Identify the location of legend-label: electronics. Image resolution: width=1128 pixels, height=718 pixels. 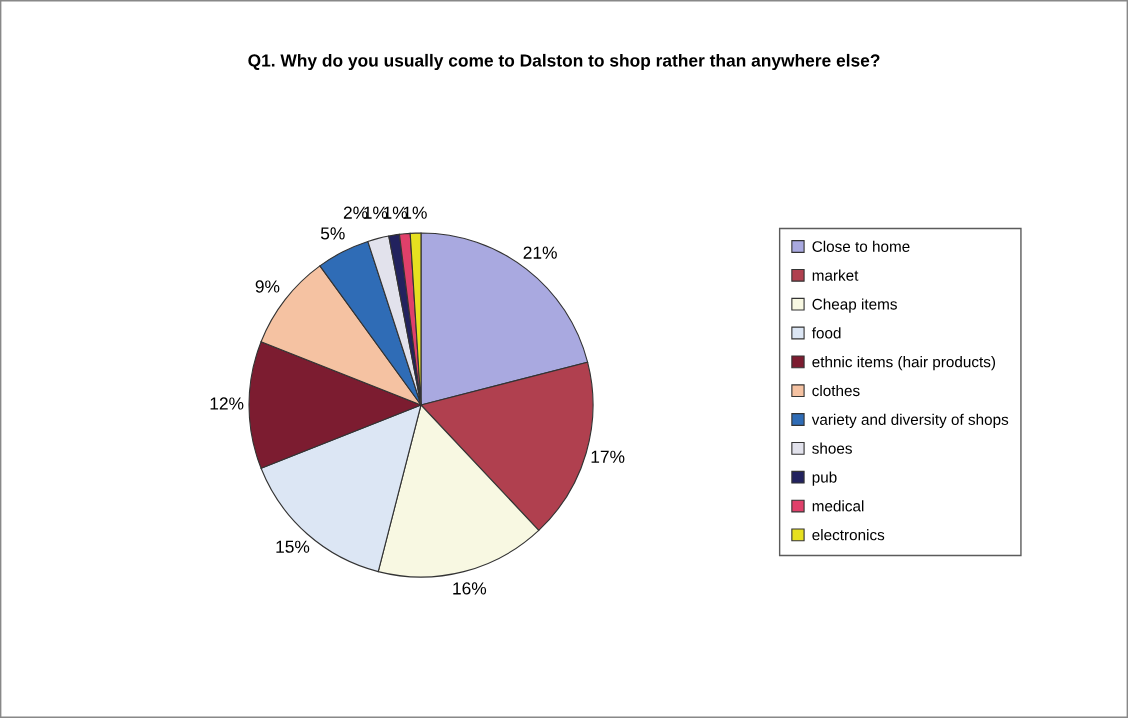
(848, 535).